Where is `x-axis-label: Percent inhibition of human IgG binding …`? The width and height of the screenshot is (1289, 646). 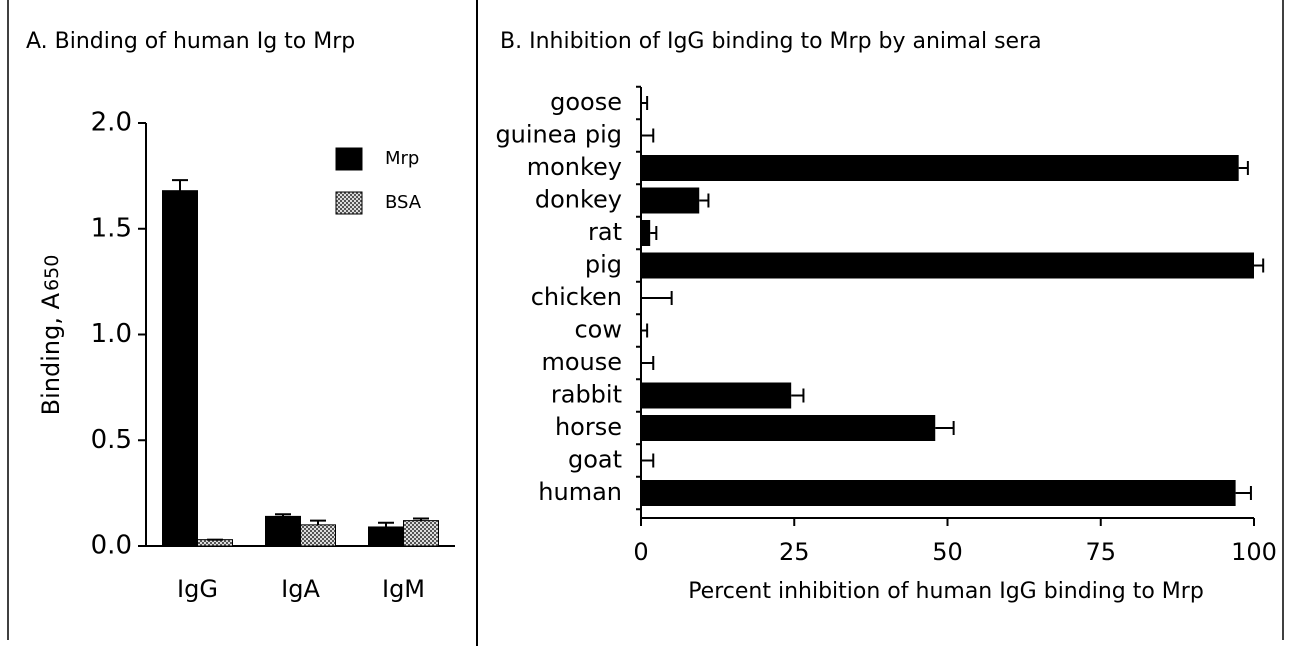 x-axis-label: Percent inhibition of human IgG binding … is located at coordinates (946, 591).